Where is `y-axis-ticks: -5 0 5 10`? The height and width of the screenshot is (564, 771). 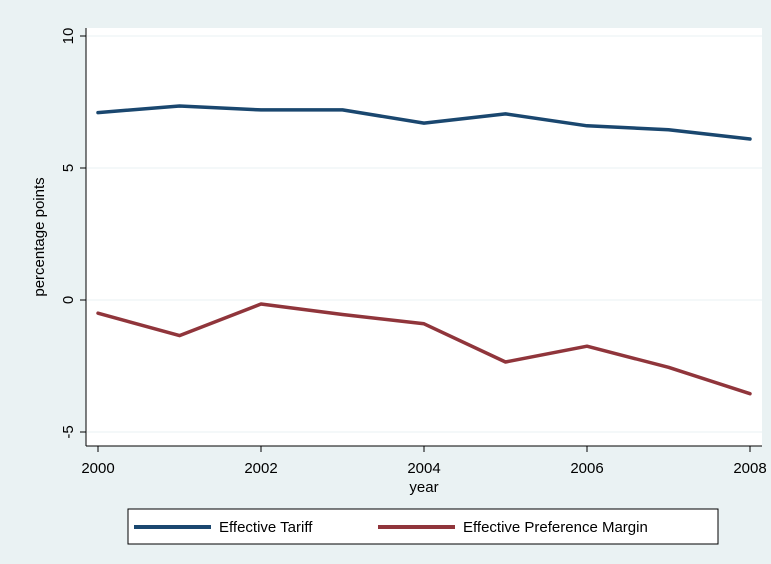
y-axis-ticks: -5 0 5 10 is located at coordinates (73, 233).